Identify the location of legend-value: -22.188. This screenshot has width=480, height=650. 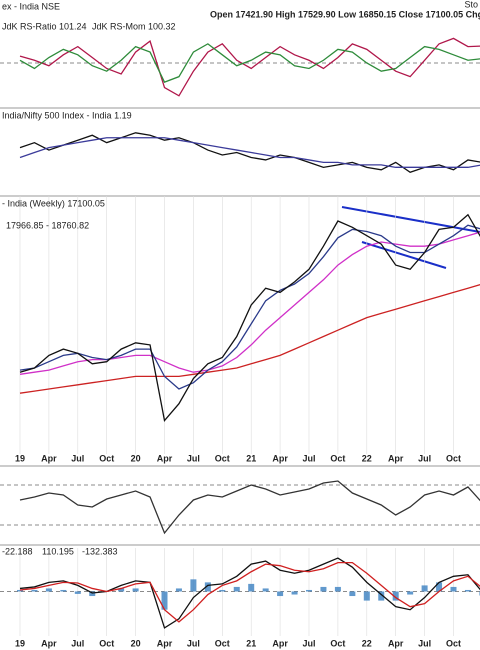
(17, 551).